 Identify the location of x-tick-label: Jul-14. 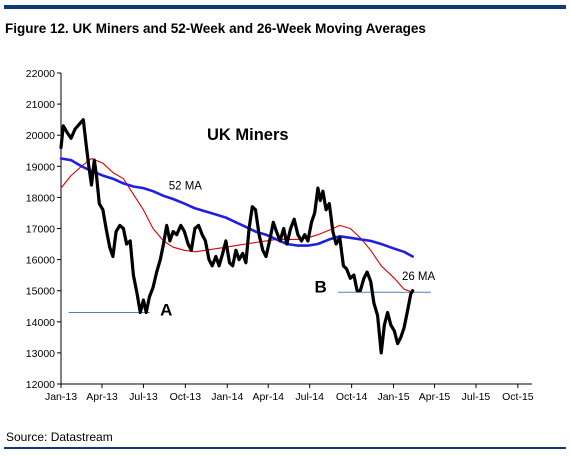
(309, 397).